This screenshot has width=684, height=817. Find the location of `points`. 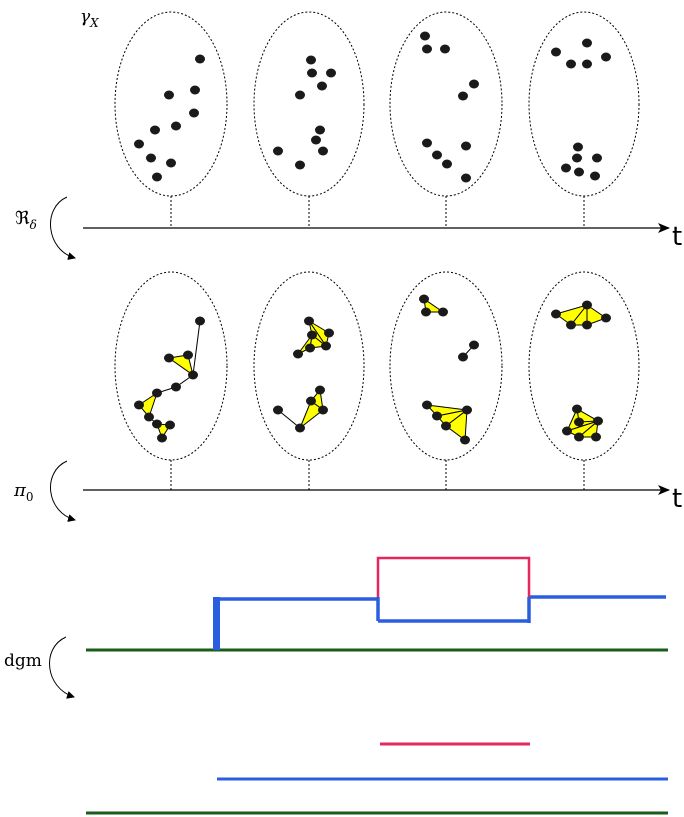

points is located at coordinates (372, 107).